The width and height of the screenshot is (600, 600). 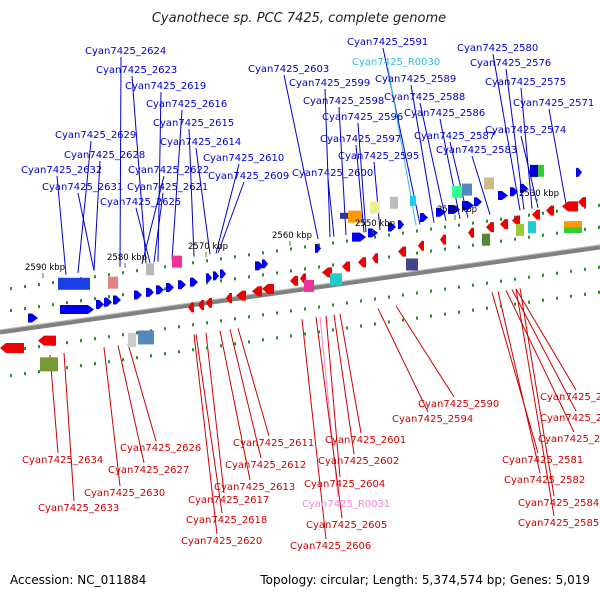 I want to click on gene-label-forward: Cyan7425_2571, so click(x=553, y=103).